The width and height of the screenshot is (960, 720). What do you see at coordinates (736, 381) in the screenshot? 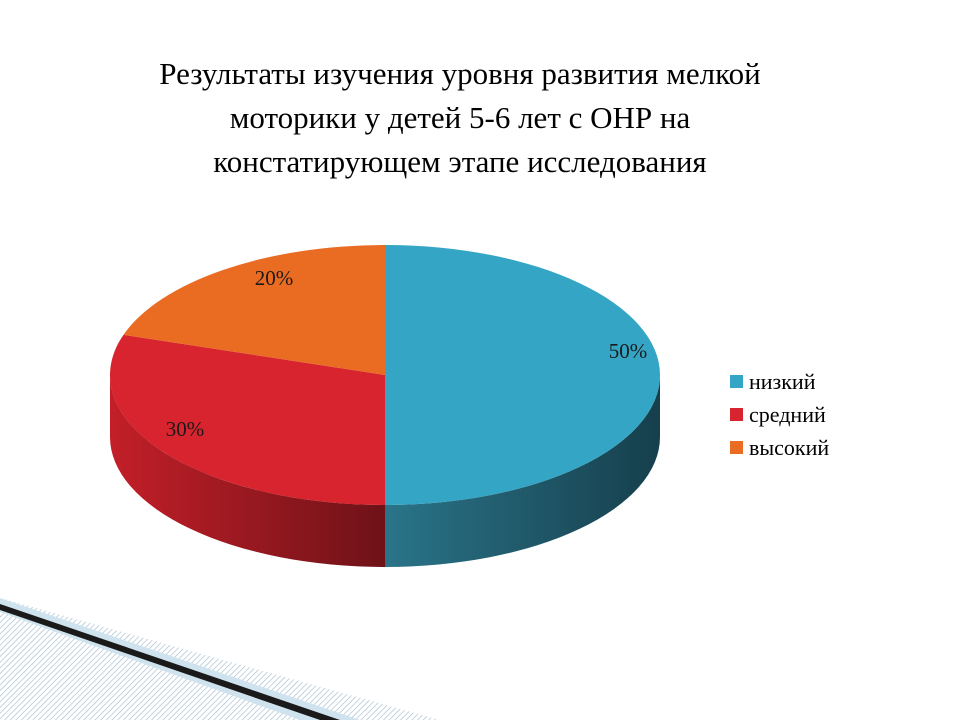
I see `legend-swatch-low` at bounding box center [736, 381].